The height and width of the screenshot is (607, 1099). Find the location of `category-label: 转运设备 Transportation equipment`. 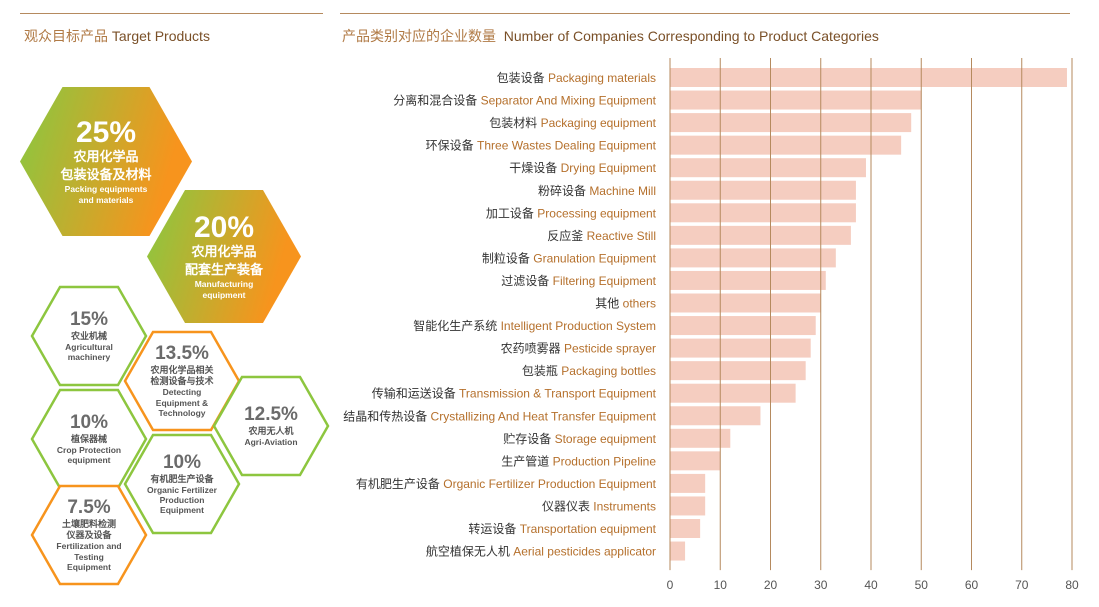

category-label: 转运设备 Transportation equipment is located at coordinates (562, 528).